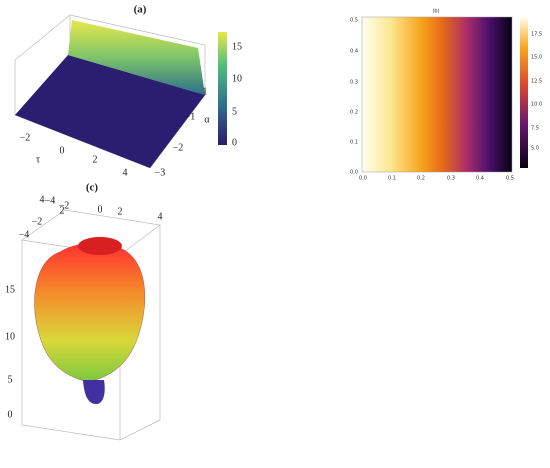 Image resolution: width=550 pixels, height=468 pixels. Describe the element at coordinates (536, 58) in the screenshot. I see `colorbar-tick: 15.0` at that location.